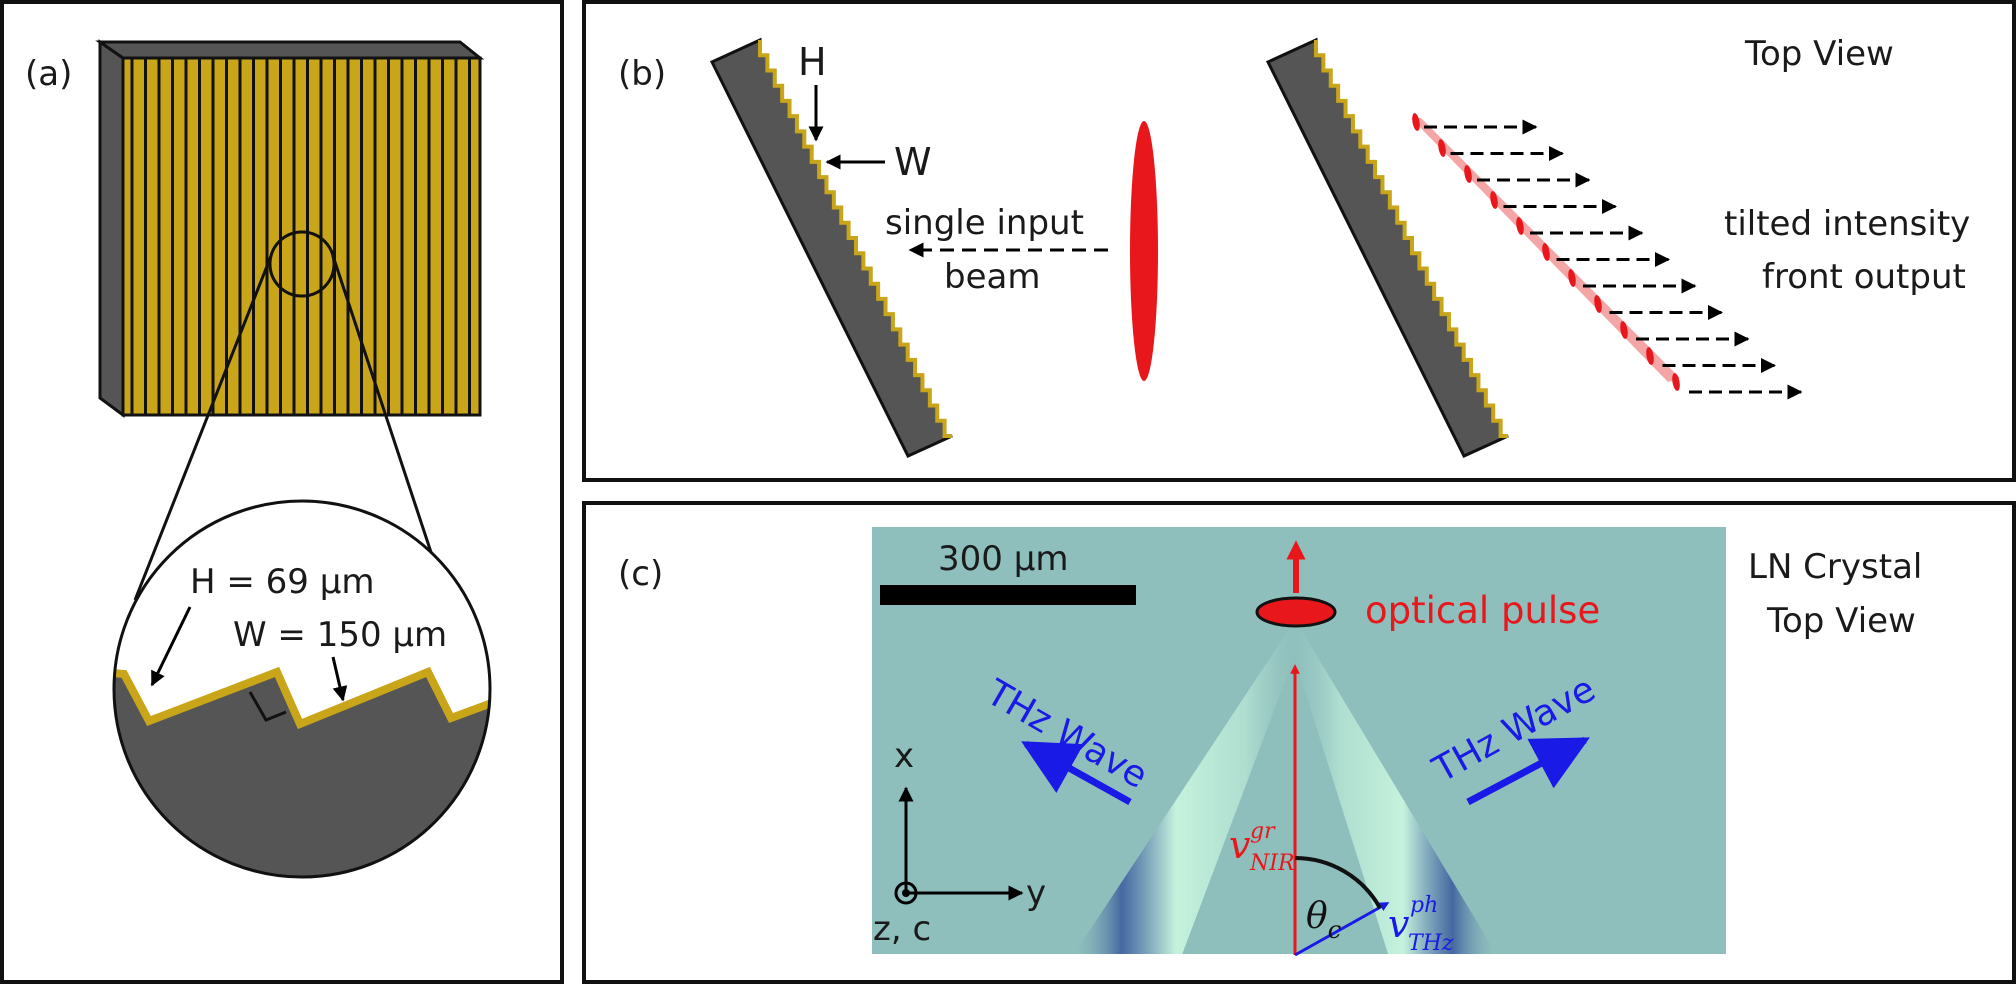  I want to click on v-nir-superscript: gr, so click(1263, 831).